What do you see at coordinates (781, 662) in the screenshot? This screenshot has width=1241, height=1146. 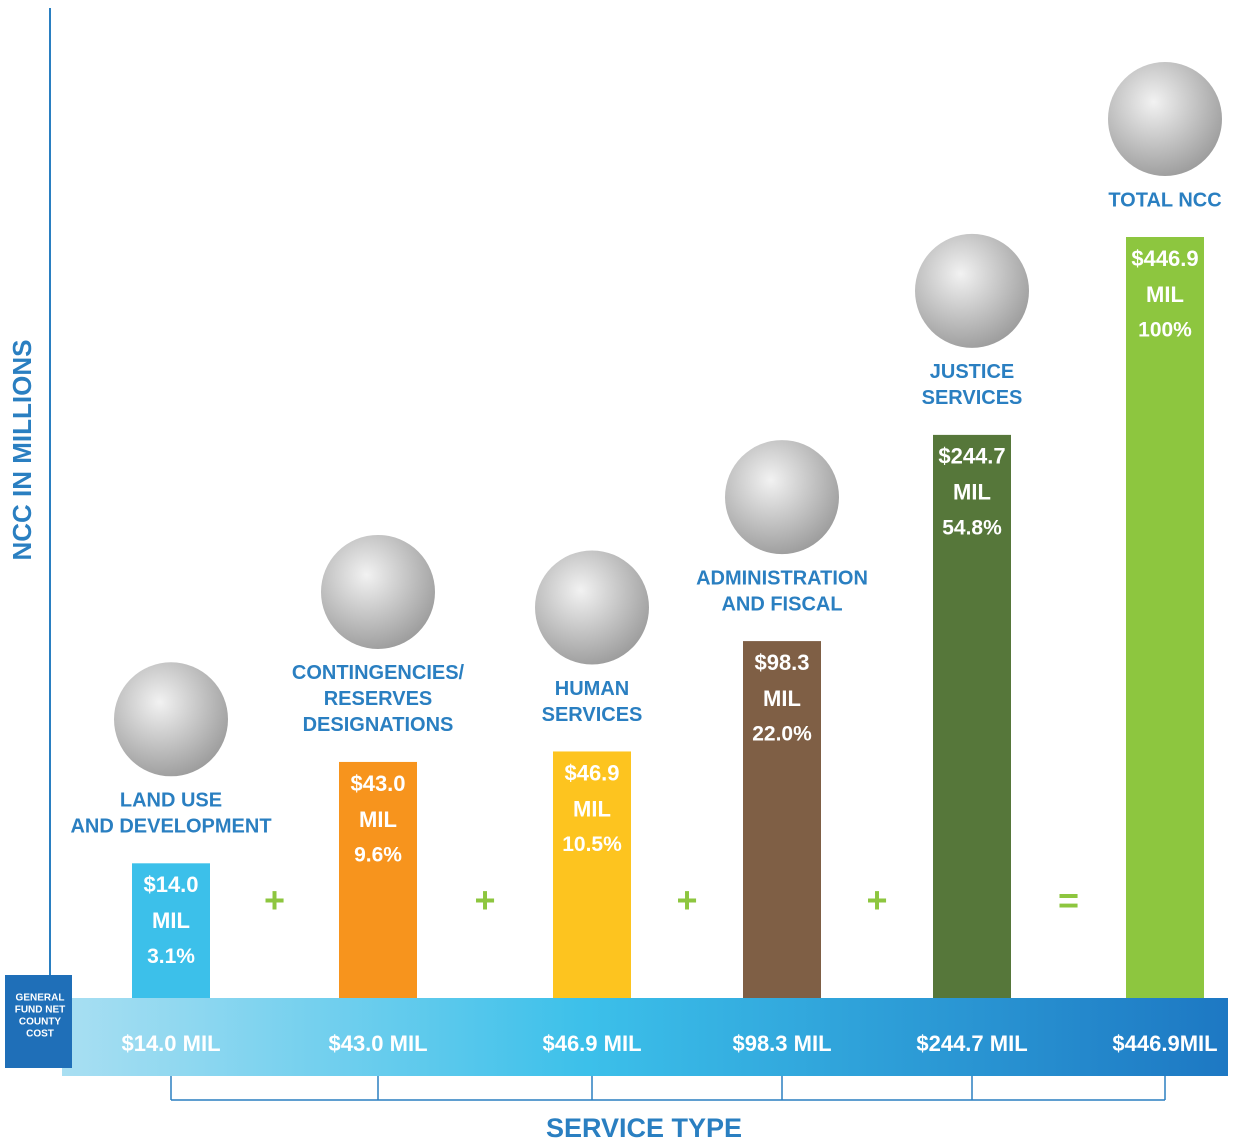 I see `bar-label: $98.3` at bounding box center [781, 662].